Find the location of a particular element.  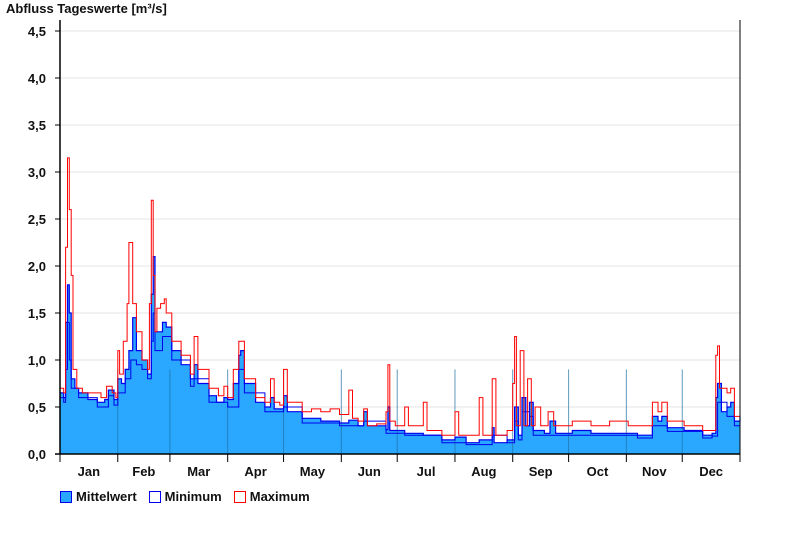

y-tick-label: 3,5 is located at coordinates (37, 125).